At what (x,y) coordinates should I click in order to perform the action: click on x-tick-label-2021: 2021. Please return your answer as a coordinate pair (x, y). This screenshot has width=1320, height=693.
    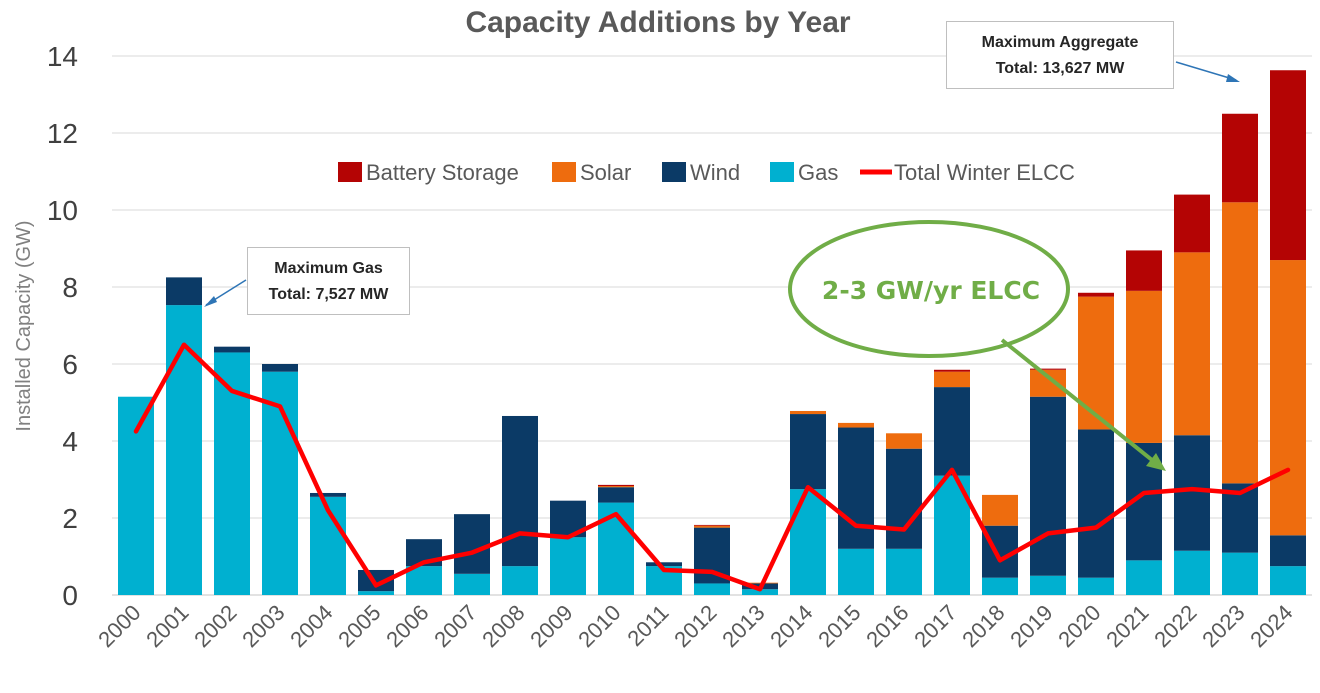
    Looking at the image, I should click on (1127, 626).